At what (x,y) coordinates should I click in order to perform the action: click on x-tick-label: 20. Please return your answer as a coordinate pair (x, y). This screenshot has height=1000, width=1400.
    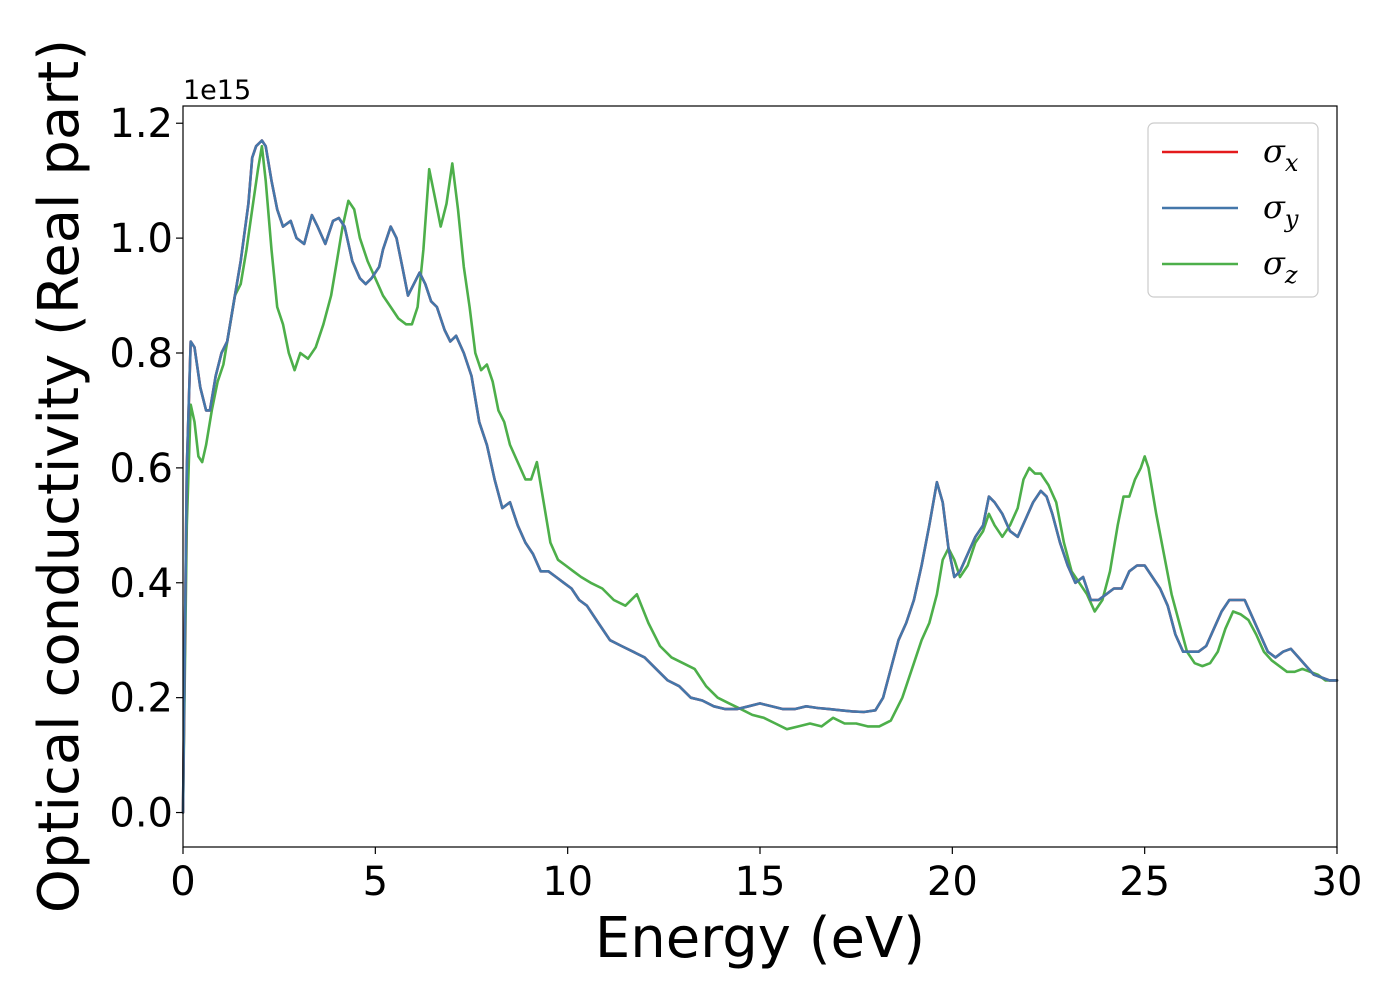
    Looking at the image, I should click on (952, 882).